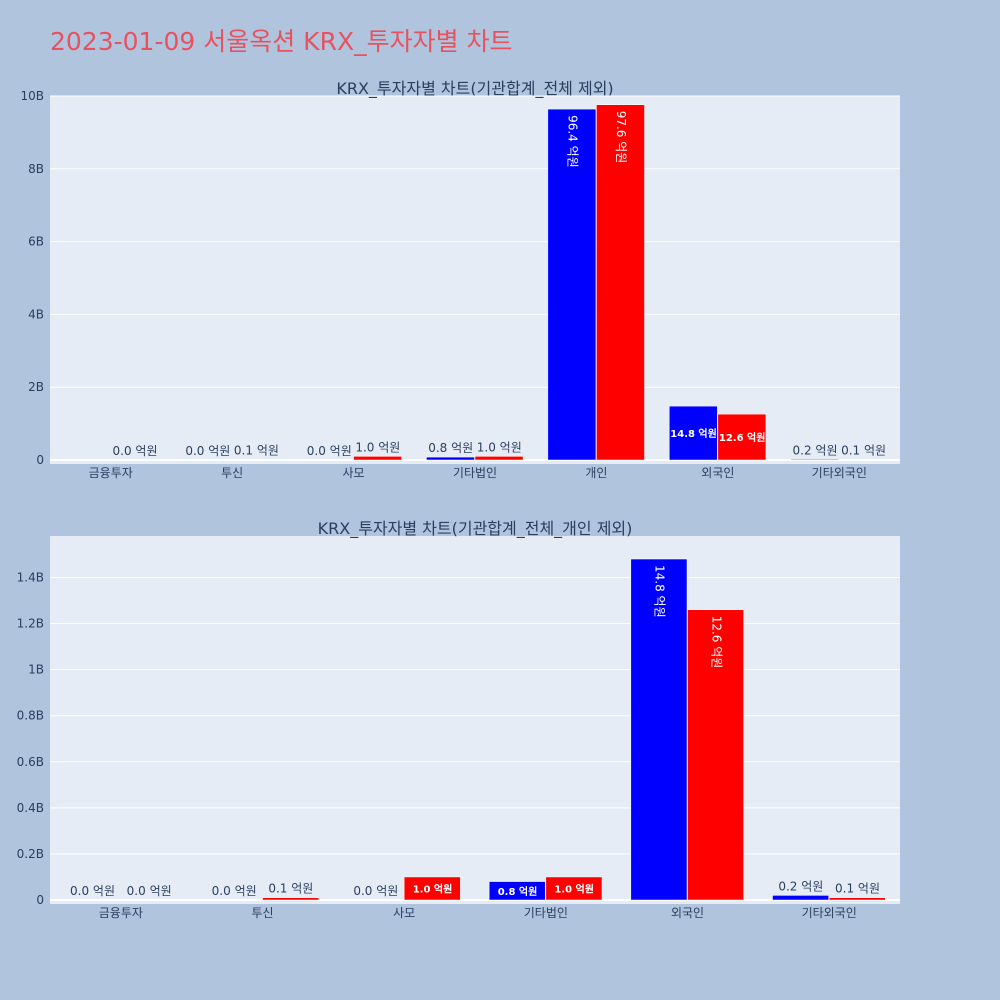 The width and height of the screenshot is (1000, 1000). What do you see at coordinates (596, 473) in the screenshot?
I see `x-tick-label: 개인` at bounding box center [596, 473].